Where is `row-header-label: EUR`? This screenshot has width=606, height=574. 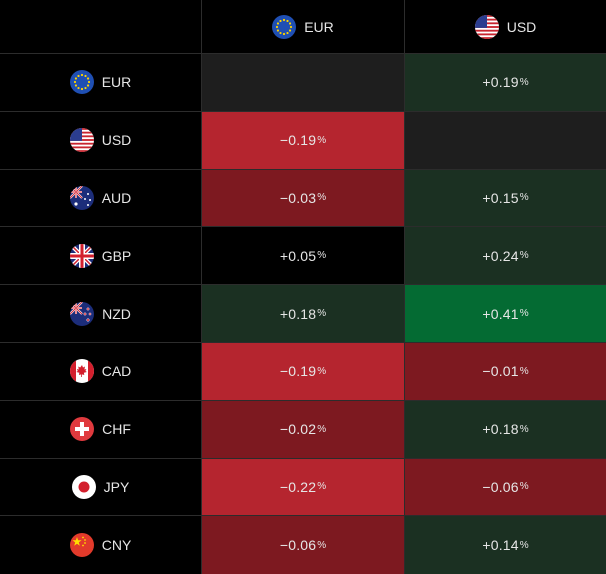
row-header-label: EUR is located at coordinates (116, 82).